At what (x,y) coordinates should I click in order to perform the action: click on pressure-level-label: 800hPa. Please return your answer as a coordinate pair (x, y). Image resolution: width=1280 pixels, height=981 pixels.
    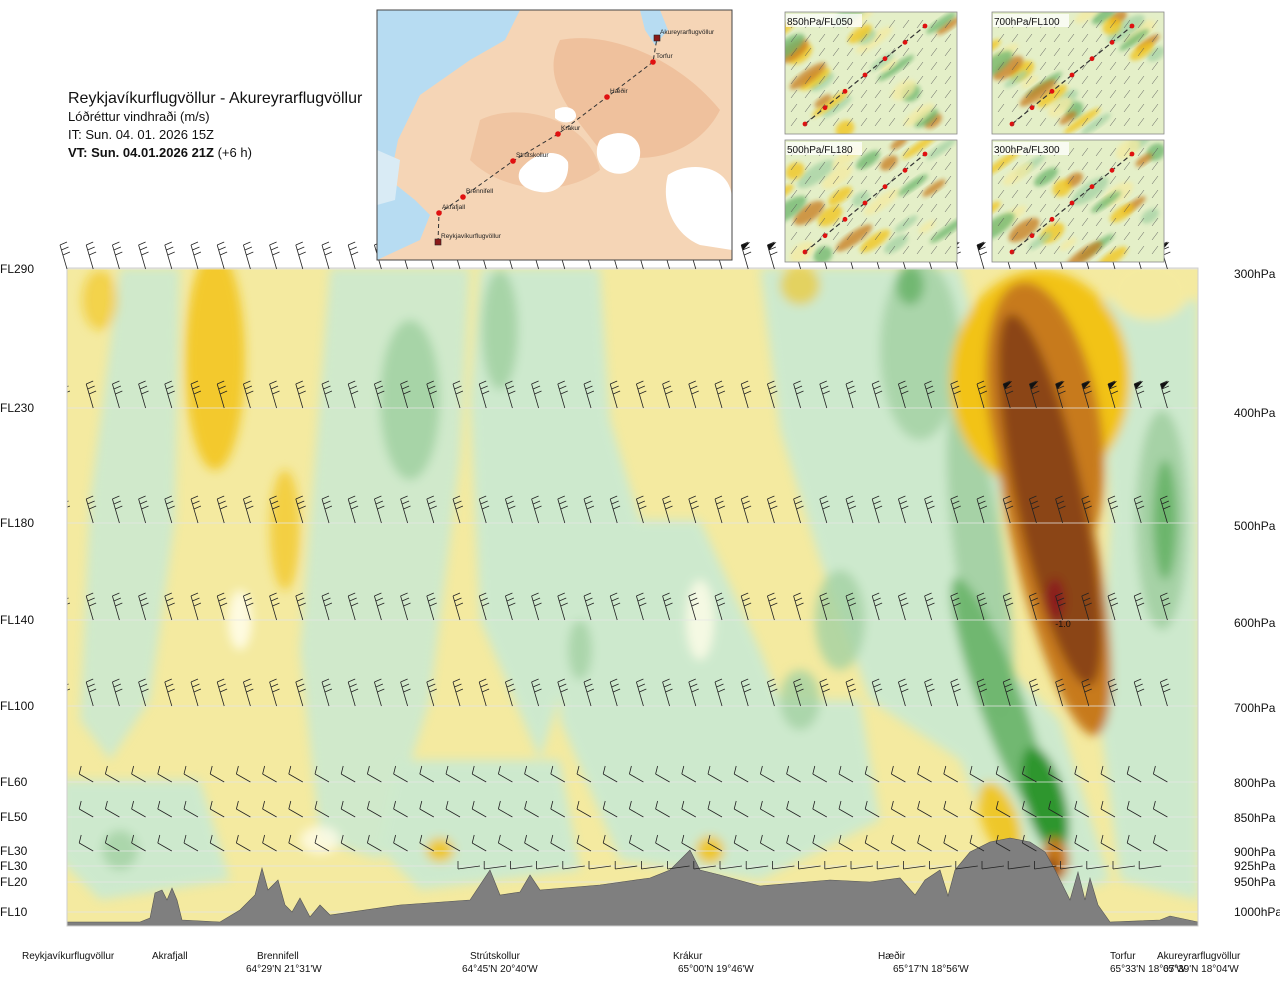
    Looking at the image, I should click on (1255, 783).